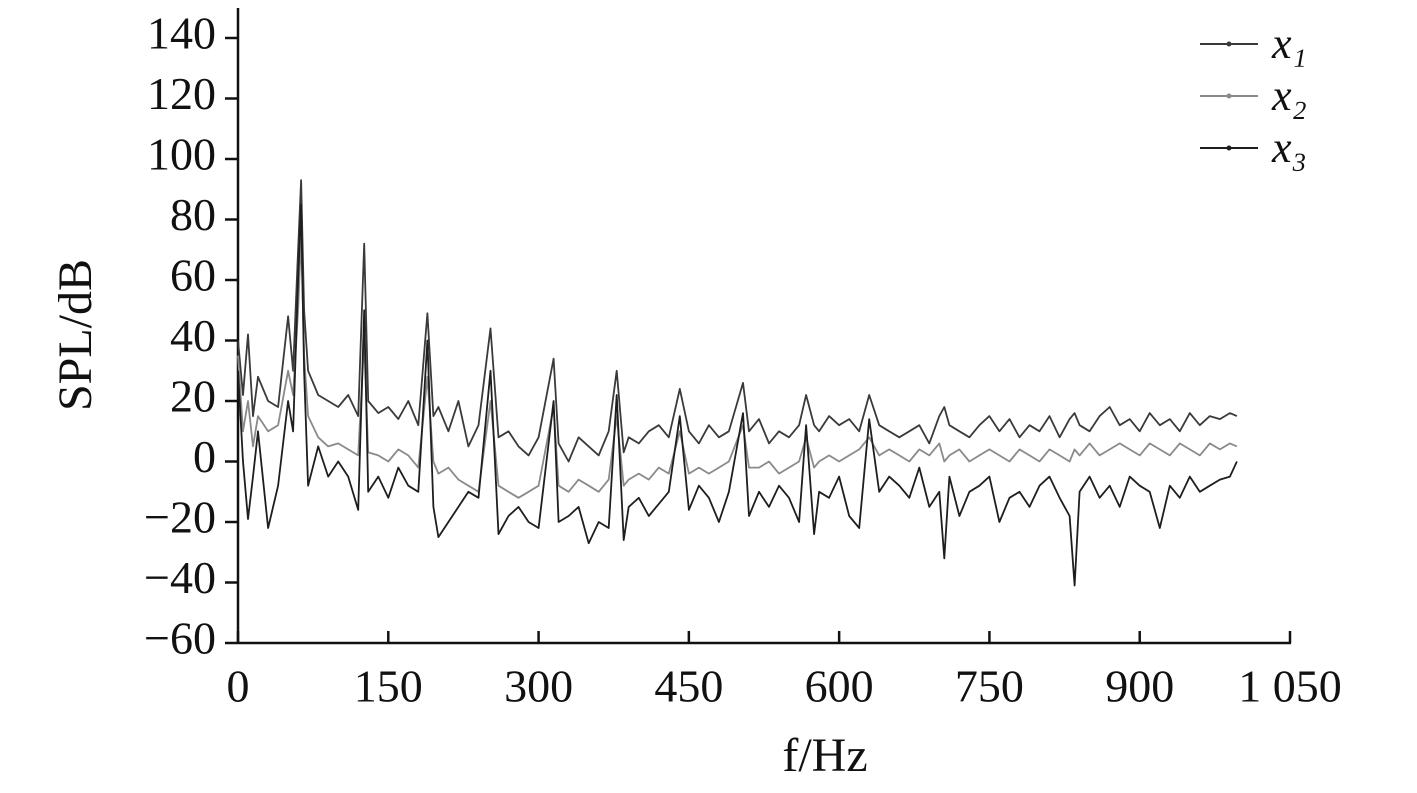 This screenshot has height=793, width=1417. I want to click on y-tick-label: 40, so click(193, 335).